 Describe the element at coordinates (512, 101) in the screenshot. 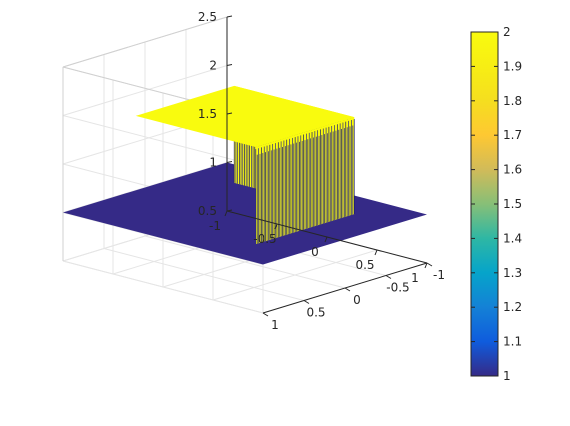

I see `colorbar-tick-label: 1.8` at that location.